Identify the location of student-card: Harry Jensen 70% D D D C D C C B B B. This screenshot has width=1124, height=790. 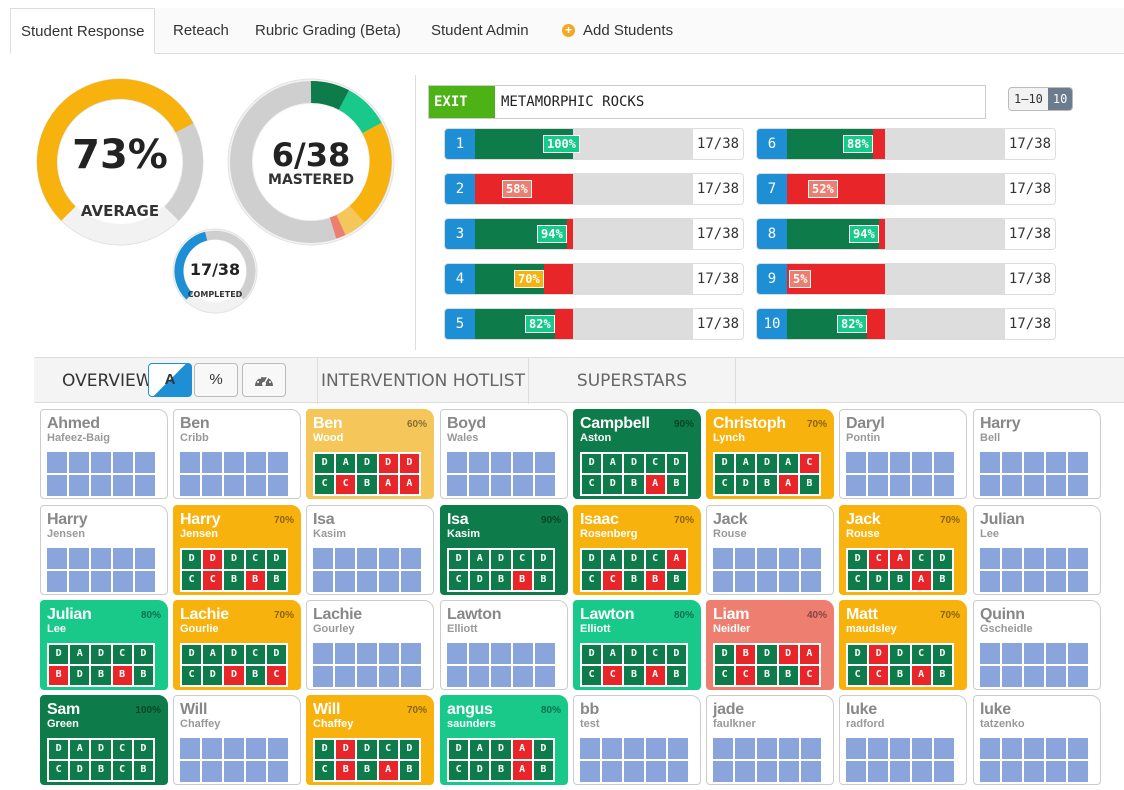
(237, 550).